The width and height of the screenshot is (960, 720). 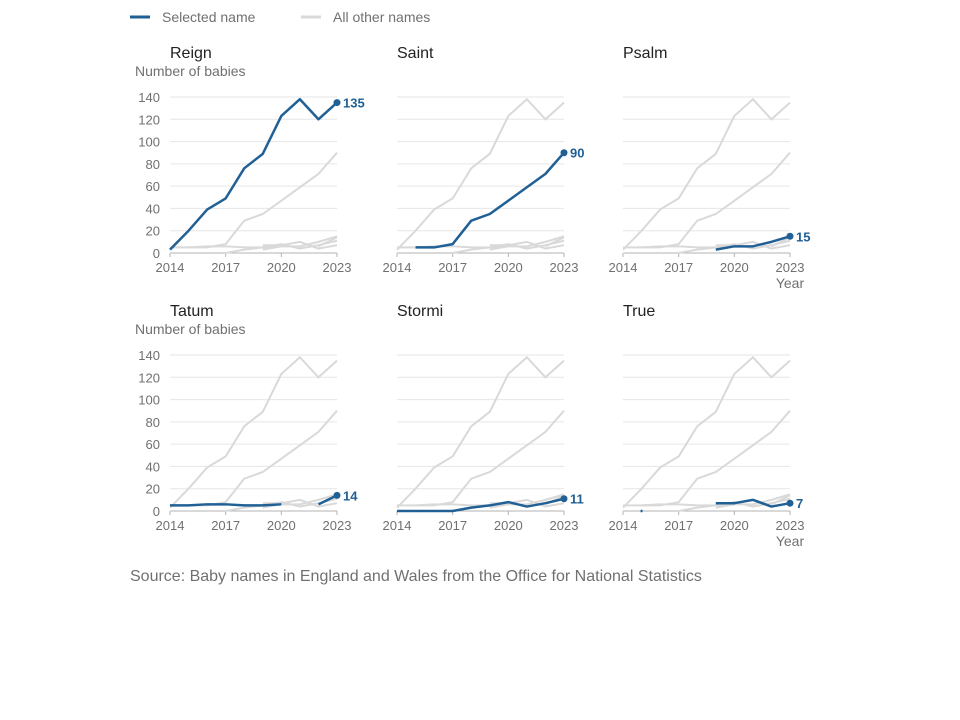 I want to click on panel-title: Tatum, so click(x=192, y=311).